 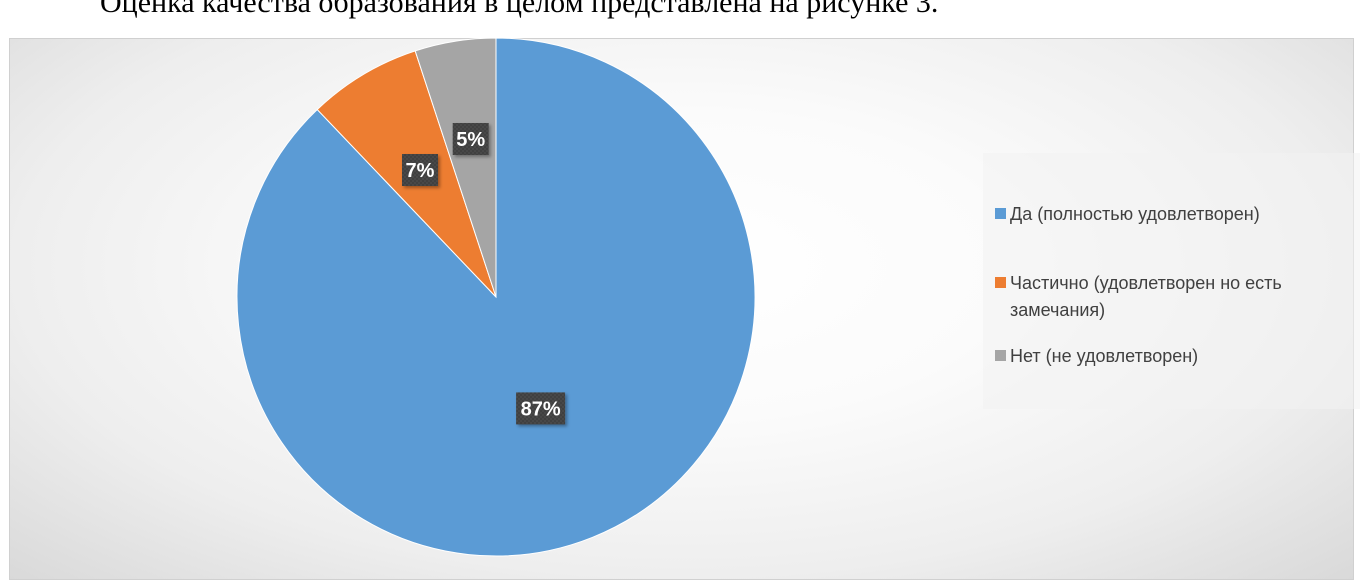 What do you see at coordinates (455, 167) in the screenshot?
I see `pie-slice-no` at bounding box center [455, 167].